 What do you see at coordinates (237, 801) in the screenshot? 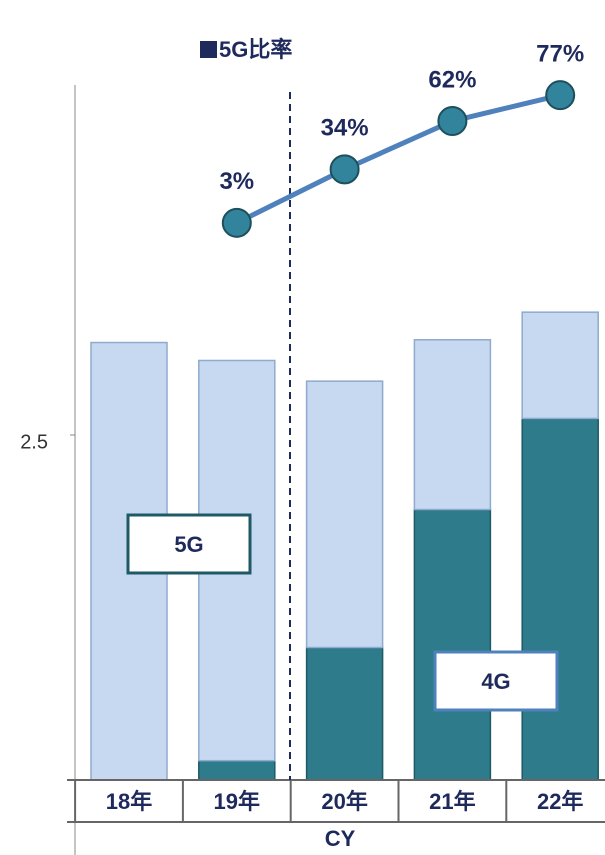
I see `x-tick-label: 19年` at bounding box center [237, 801].